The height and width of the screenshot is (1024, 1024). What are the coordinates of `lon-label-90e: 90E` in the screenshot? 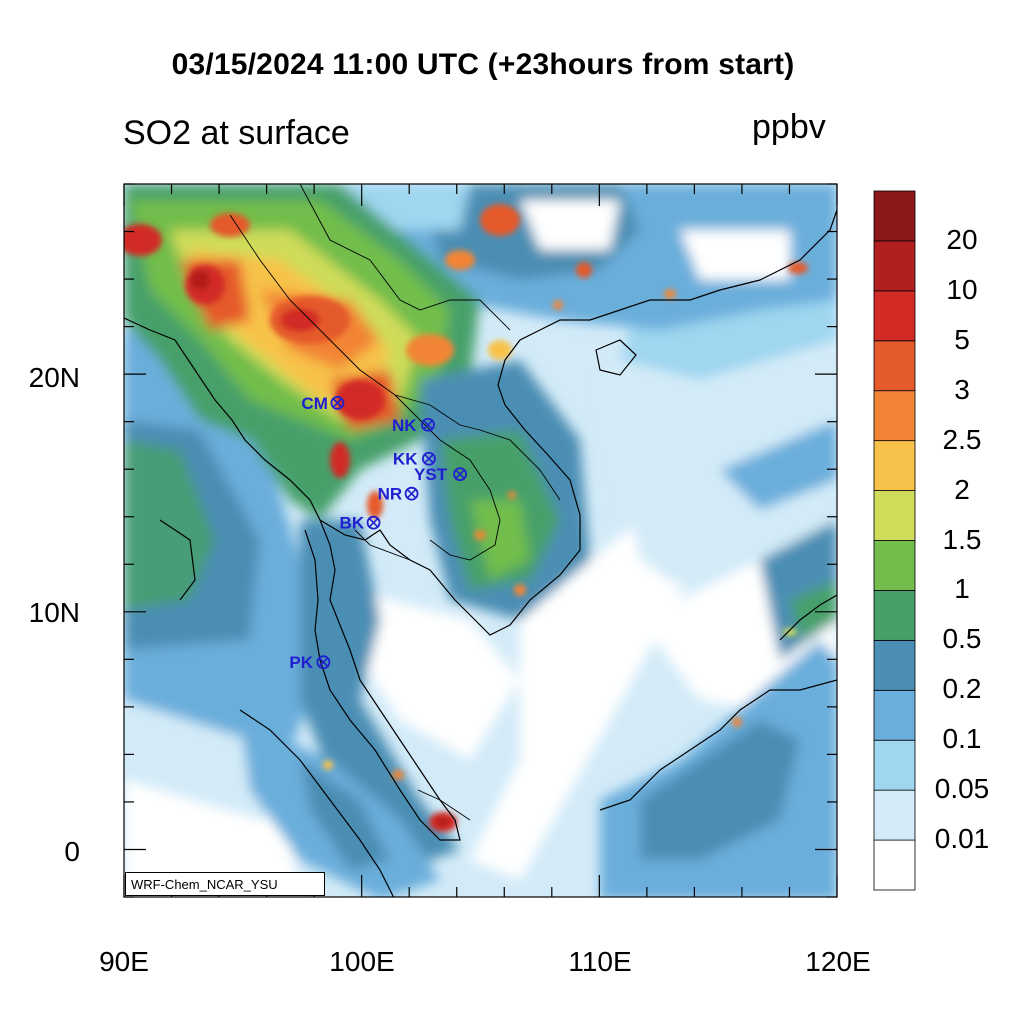 It's located at (124, 961).